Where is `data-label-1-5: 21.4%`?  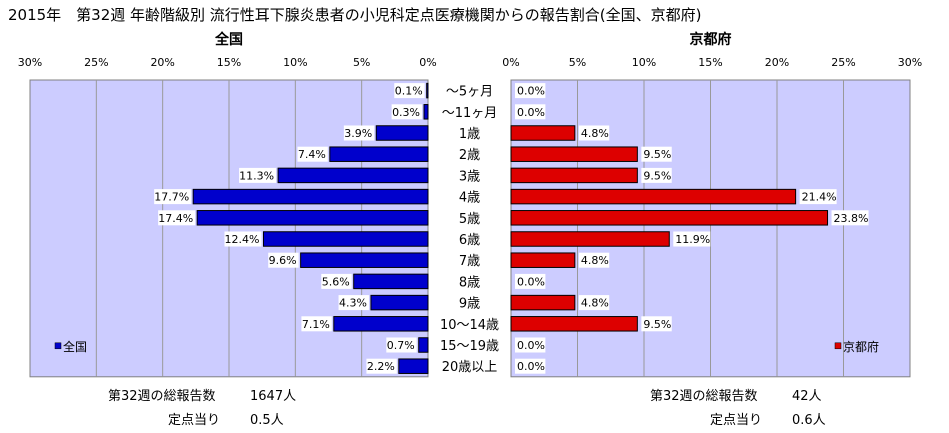 data-label-1-5: 21.4% is located at coordinates (819, 197).